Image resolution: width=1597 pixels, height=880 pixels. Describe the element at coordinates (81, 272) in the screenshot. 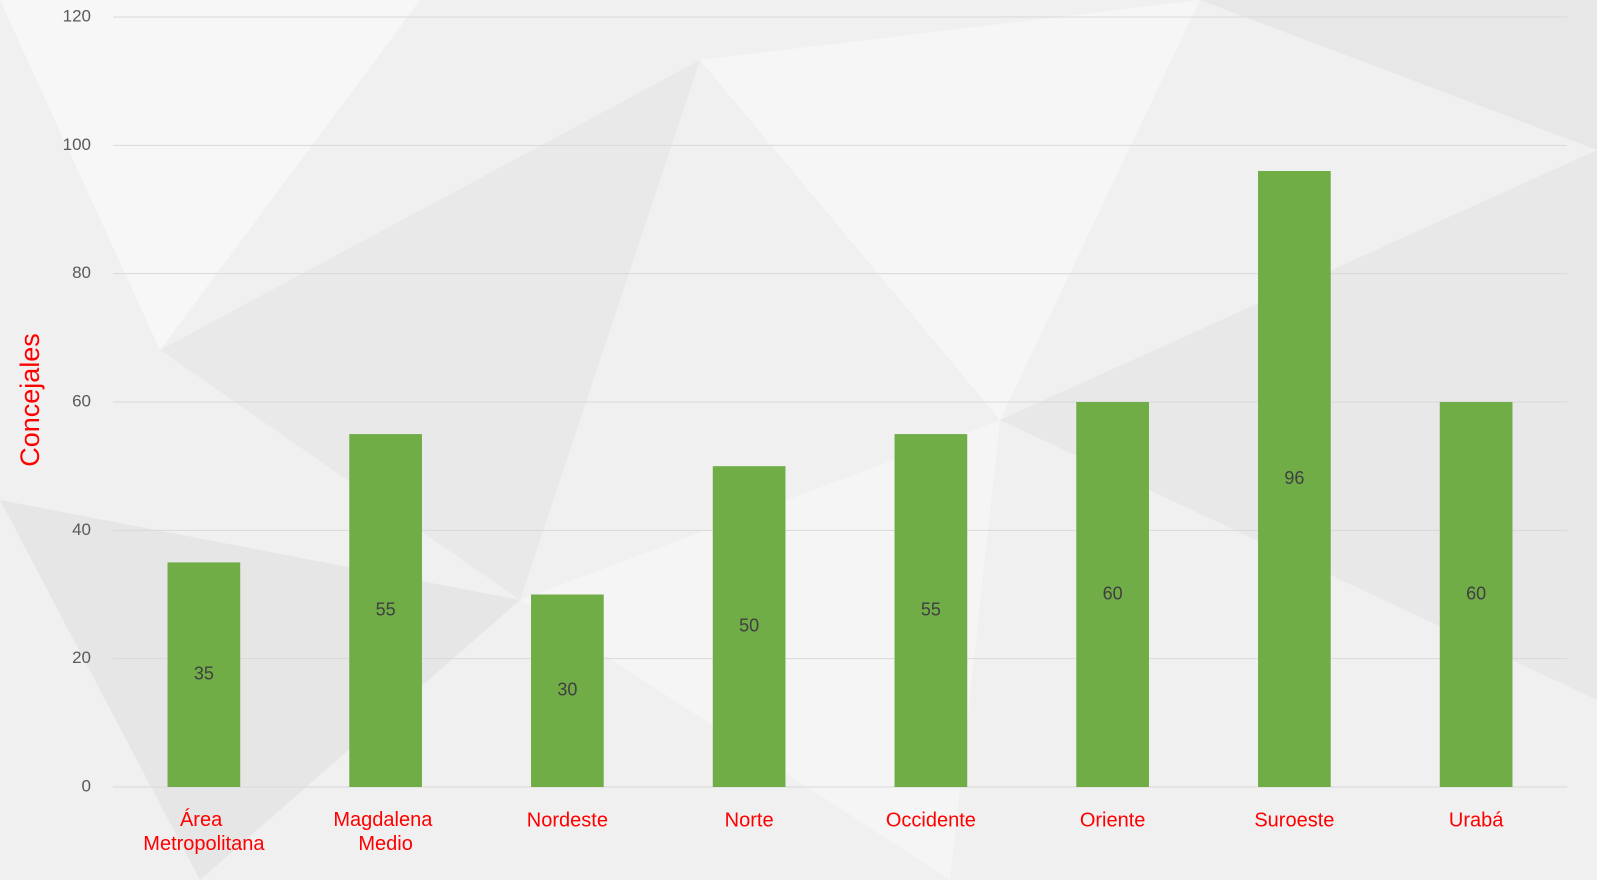

I see `y-tick-label: 80` at that location.